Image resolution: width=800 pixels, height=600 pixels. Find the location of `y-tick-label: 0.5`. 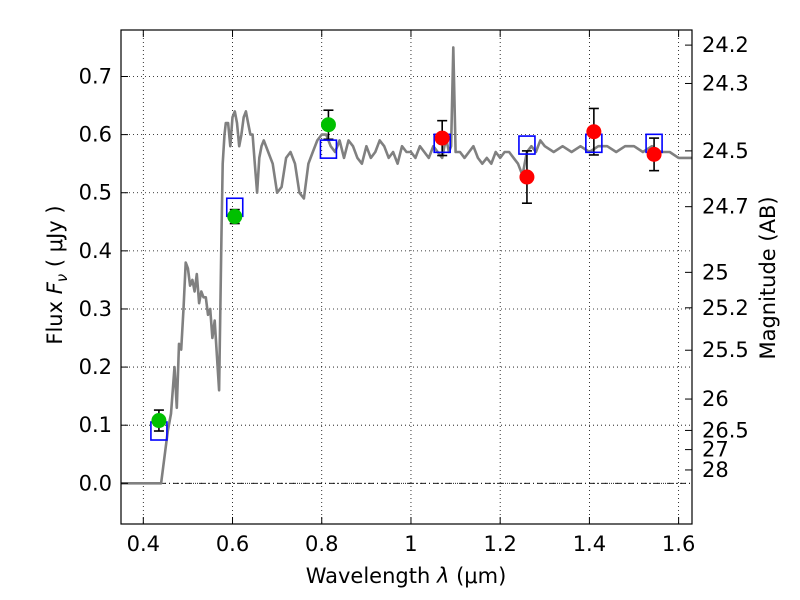

y-tick-label: 0.5 is located at coordinates (95, 193).